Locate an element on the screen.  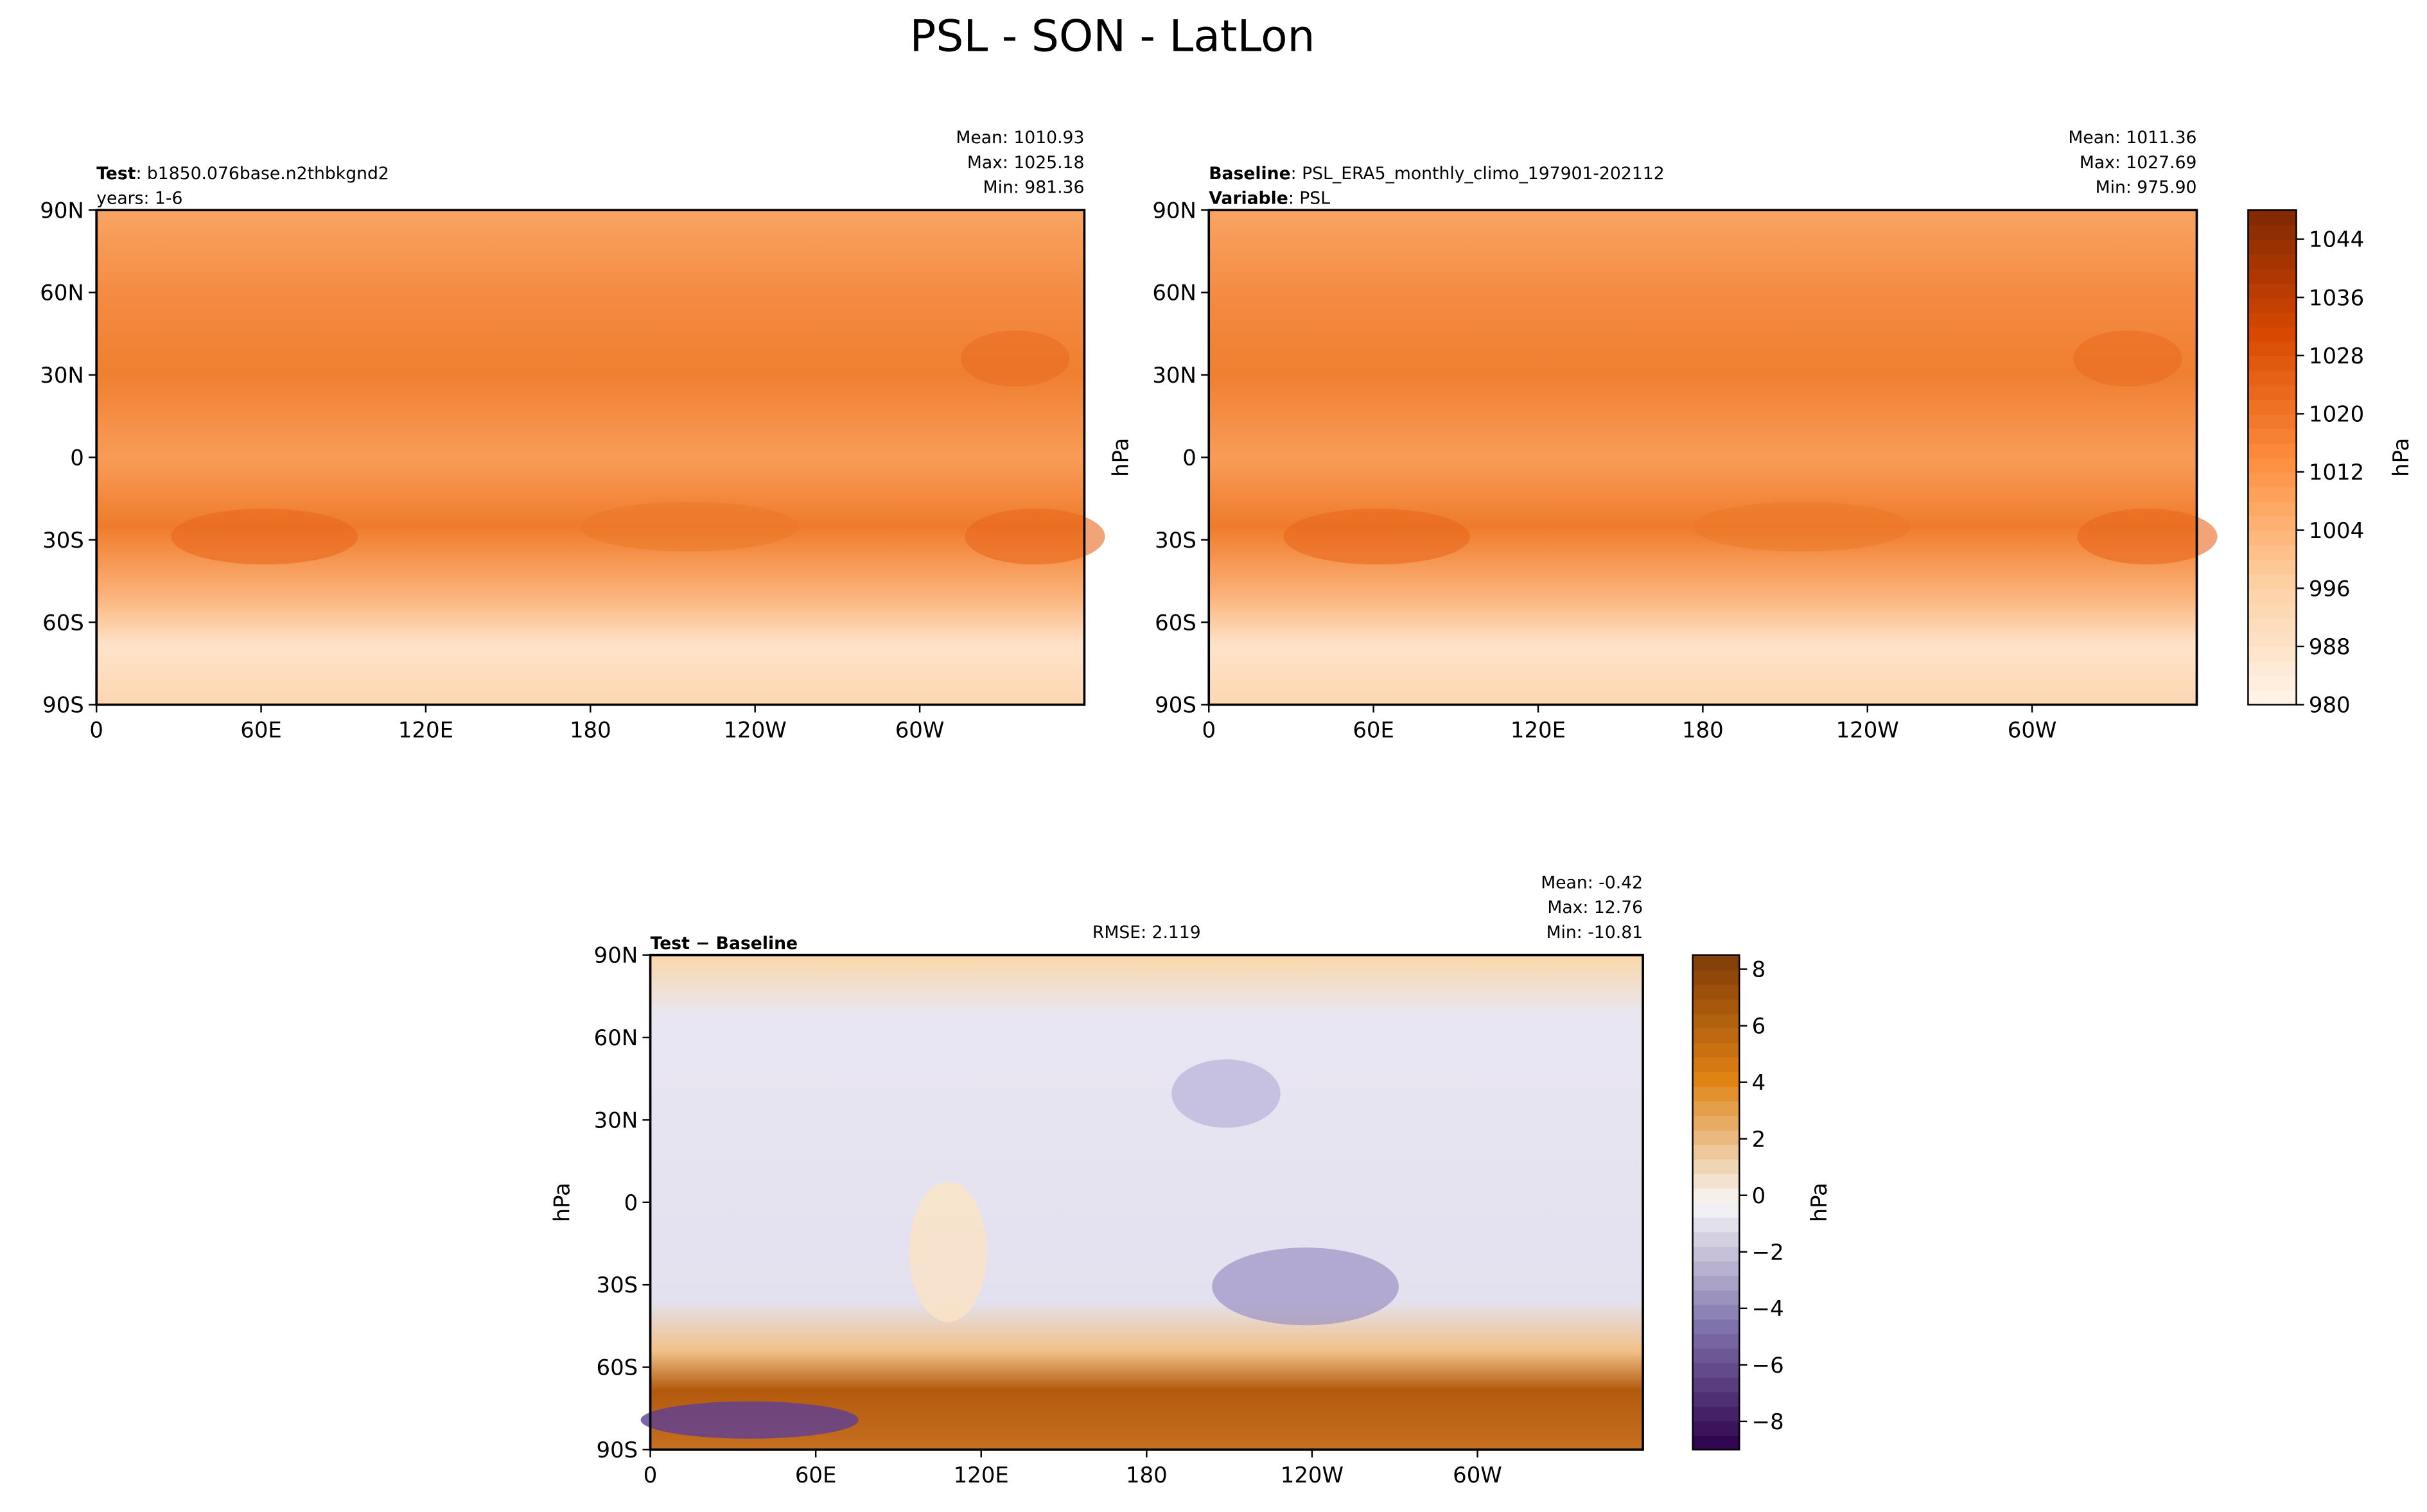
colorbar-tick-label: 6 is located at coordinates (1759, 1026).